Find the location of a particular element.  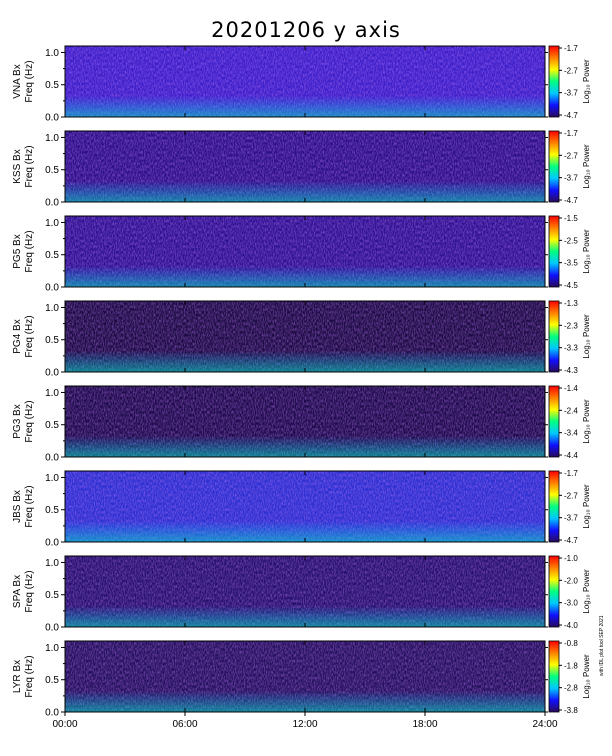

station-label: KSS Bx is located at coordinates (17, 166).